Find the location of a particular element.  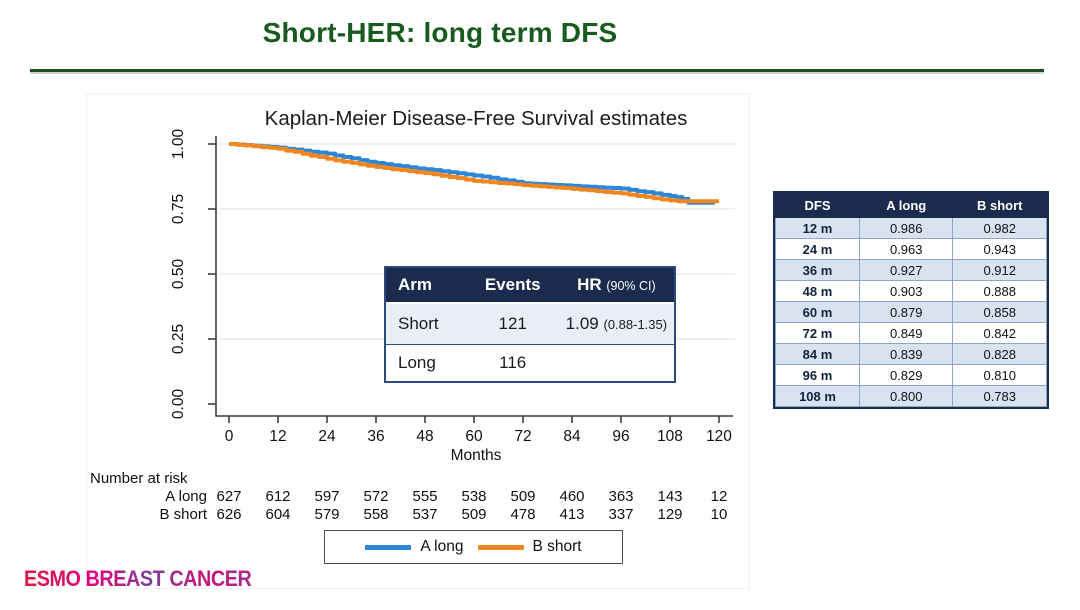

dfs-timepoint-cell: 12 m is located at coordinates (817, 228).